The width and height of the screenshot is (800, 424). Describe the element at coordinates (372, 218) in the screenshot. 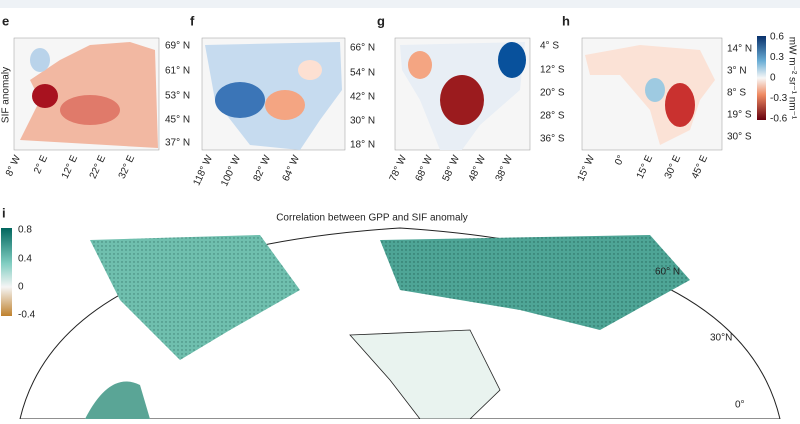

I see `panel-title: Correlation between GPP and SIF anomaly` at that location.